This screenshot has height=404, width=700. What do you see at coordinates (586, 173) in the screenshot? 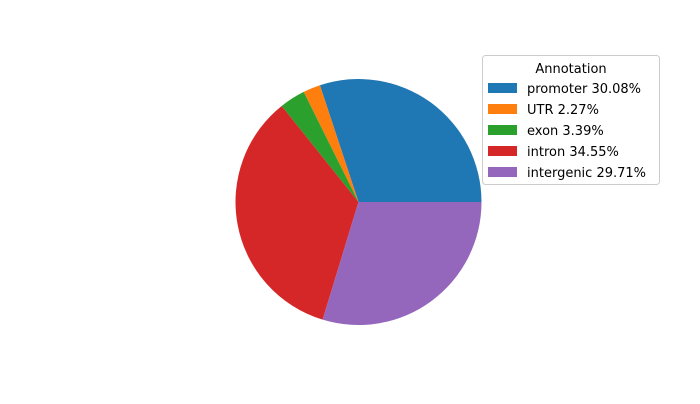
I see `legend-label-intergenic: intergenic 29.71%` at bounding box center [586, 173].